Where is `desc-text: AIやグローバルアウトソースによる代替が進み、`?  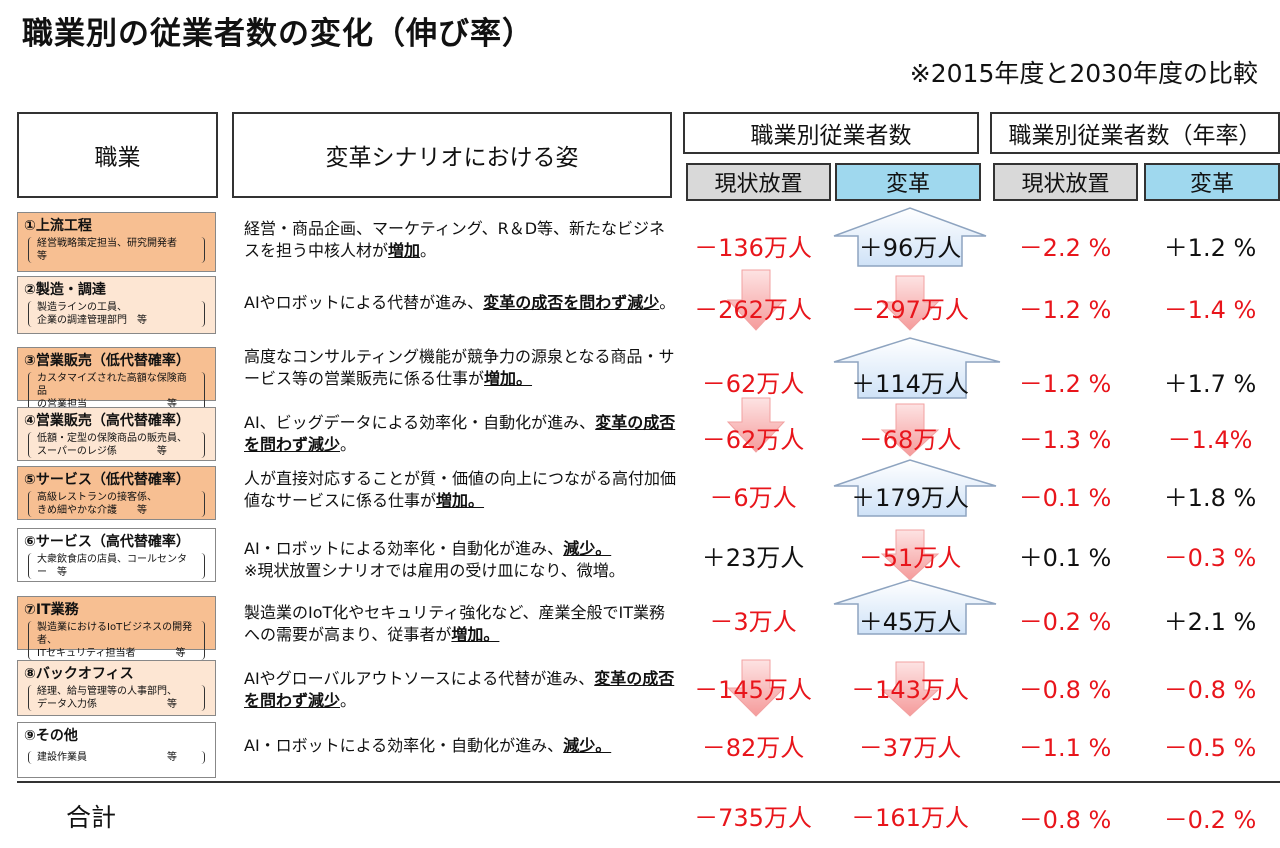 desc-text: AIやグローバルアウトソースによる代替が進み、 is located at coordinates (419, 678).